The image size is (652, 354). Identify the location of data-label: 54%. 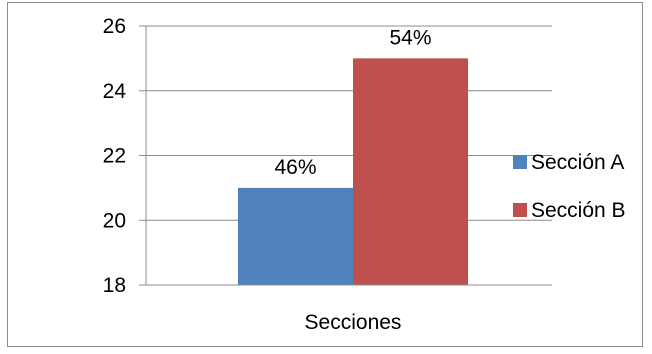
(410, 37).